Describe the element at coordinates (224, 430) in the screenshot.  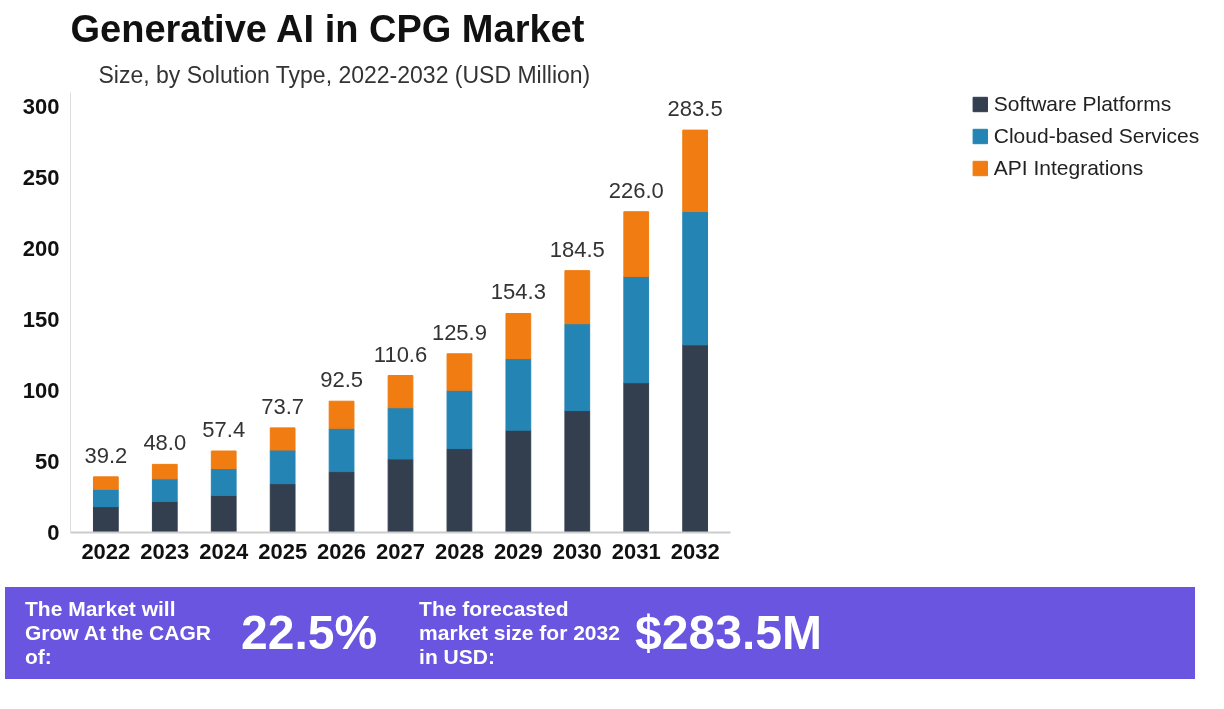
I see `total-label: 57.4` at that location.